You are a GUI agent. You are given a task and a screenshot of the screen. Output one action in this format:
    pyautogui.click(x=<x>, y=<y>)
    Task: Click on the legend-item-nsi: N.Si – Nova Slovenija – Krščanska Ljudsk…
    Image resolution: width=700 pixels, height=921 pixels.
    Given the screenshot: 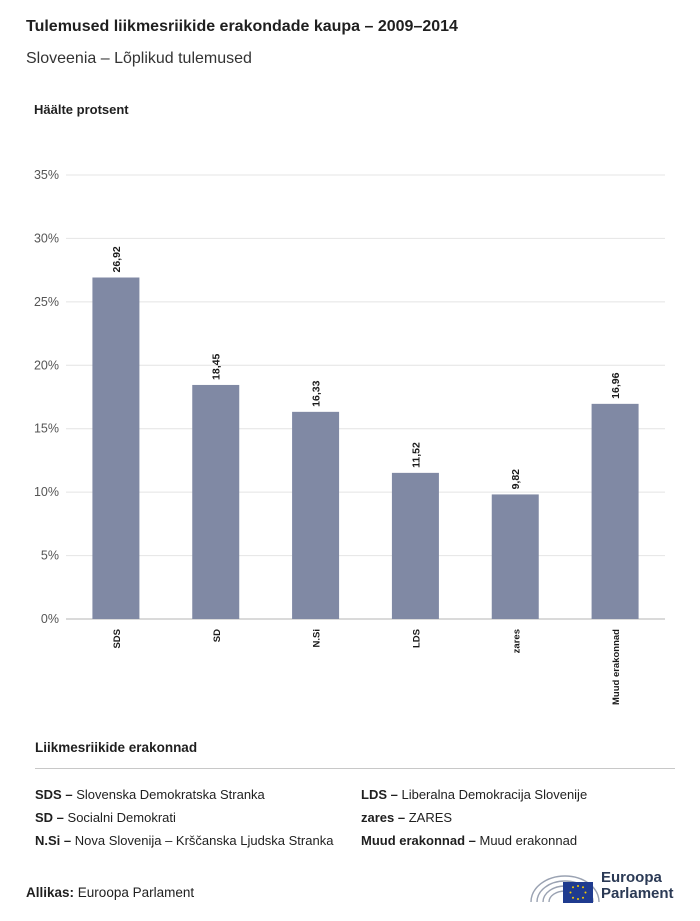 What is the action you would take?
    pyautogui.click(x=184, y=840)
    